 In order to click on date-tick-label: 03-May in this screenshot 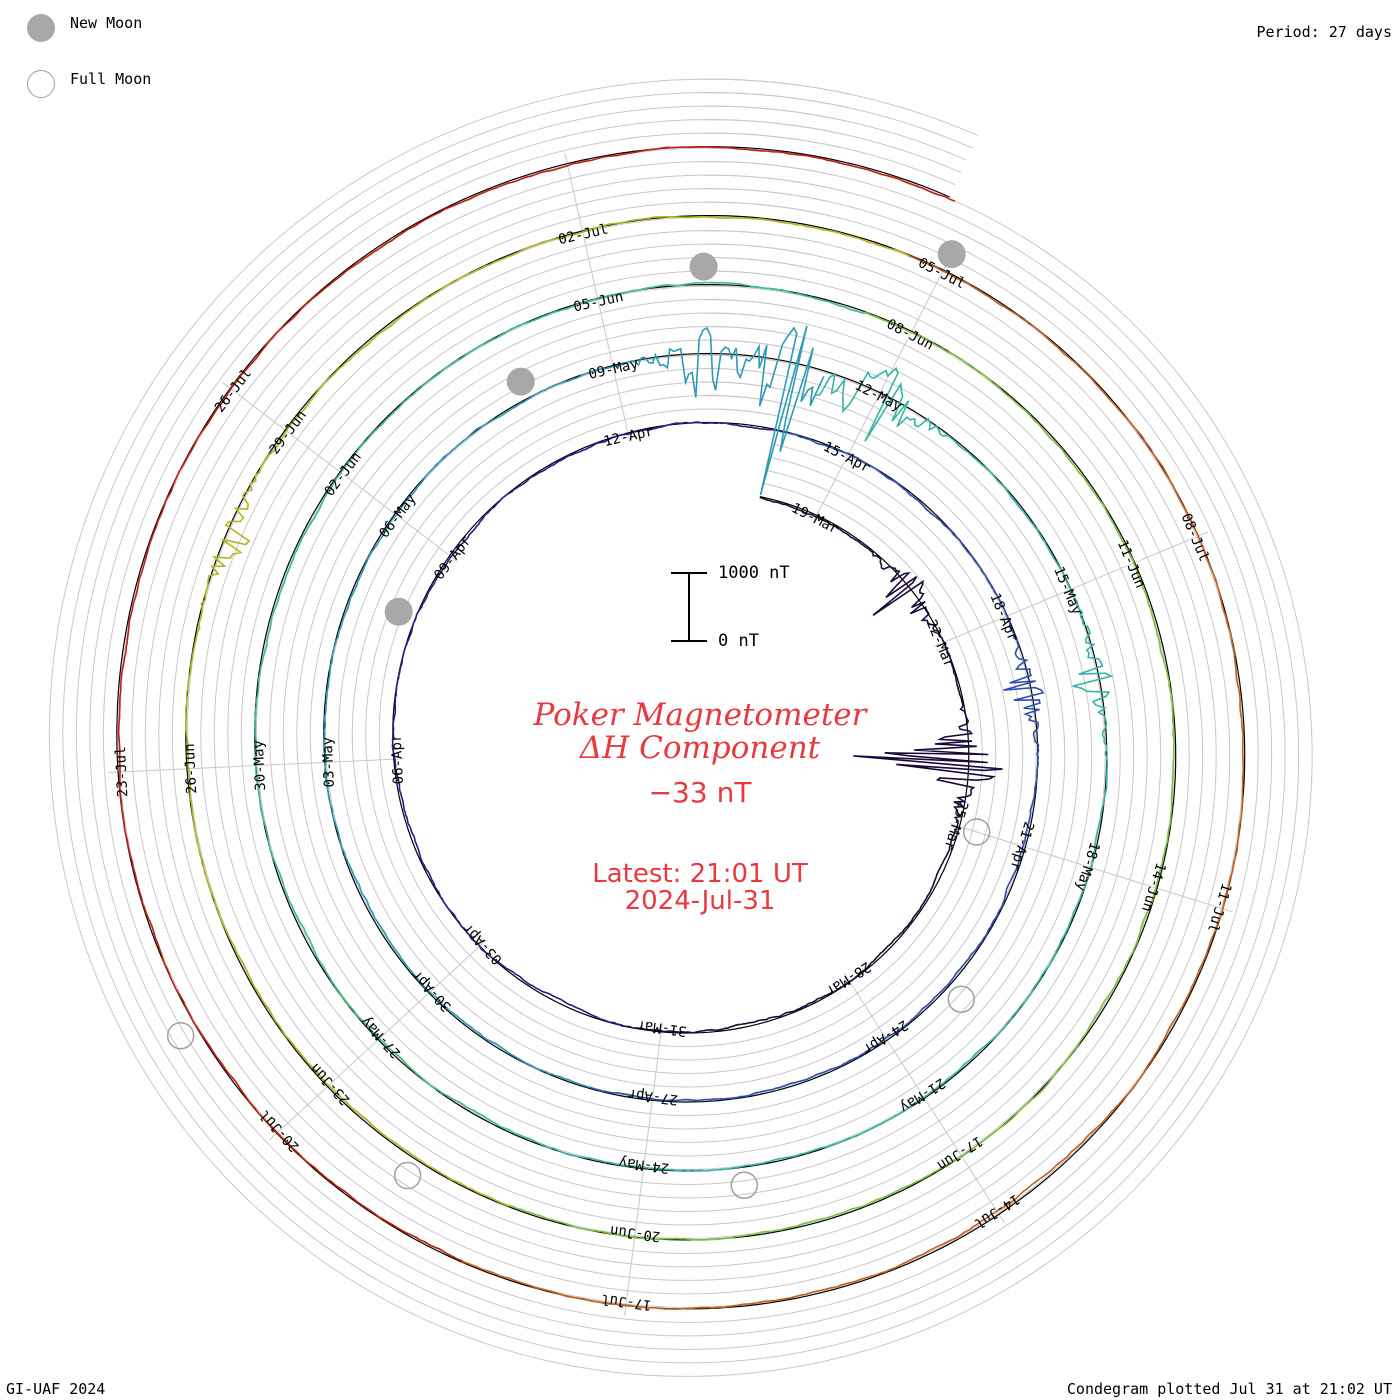, I will do `click(329, 762)`.